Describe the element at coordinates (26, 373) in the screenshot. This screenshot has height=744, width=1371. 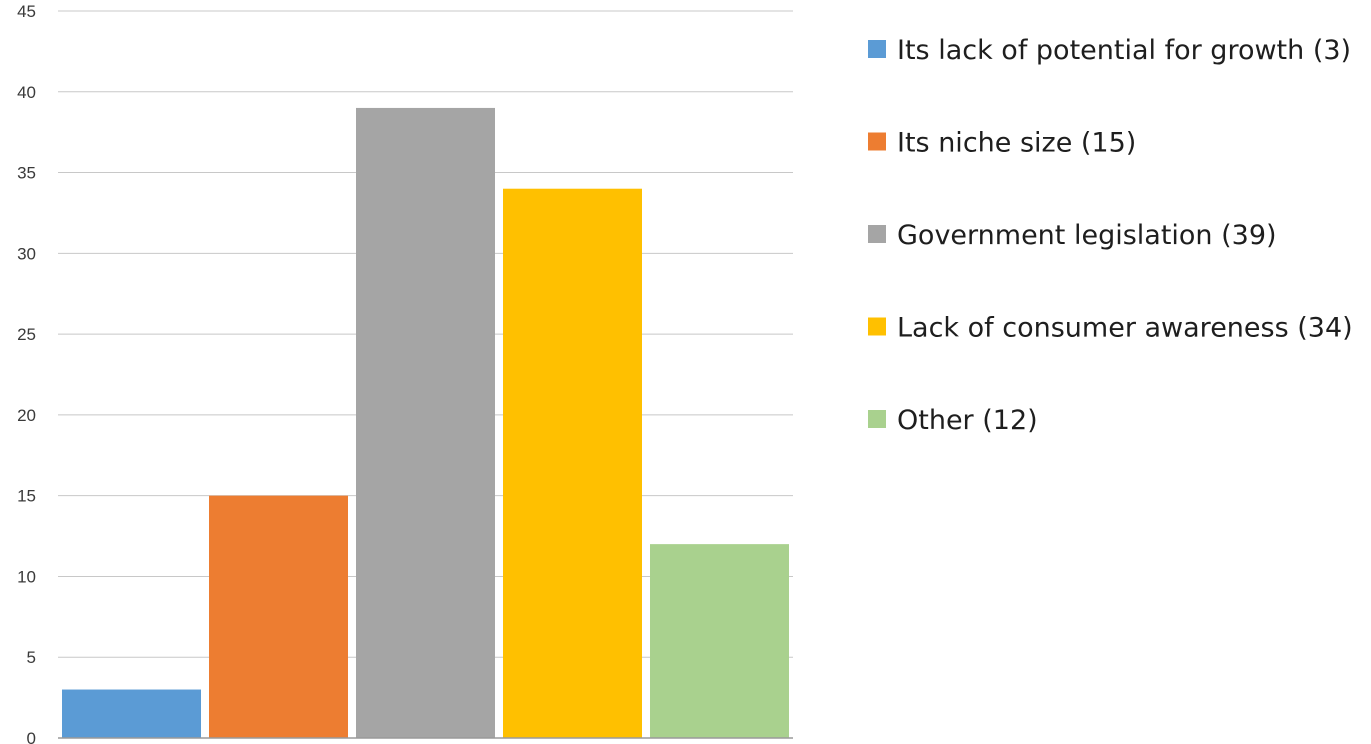
I see `y-axis-tick-labels: 0 5 10 15 20 25 30 35 40 45` at that location.